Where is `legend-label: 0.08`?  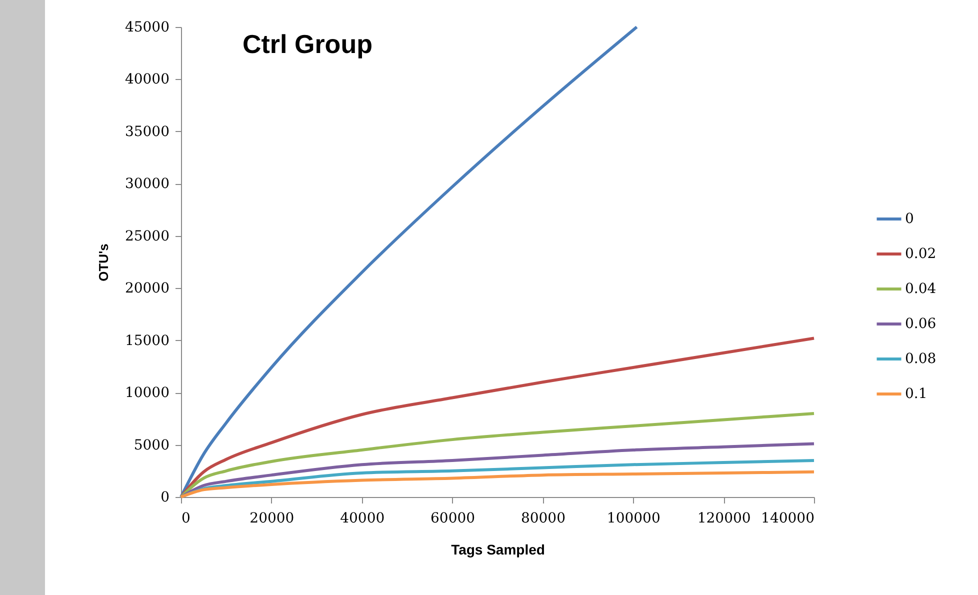 legend-label: 0.08 is located at coordinates (920, 359).